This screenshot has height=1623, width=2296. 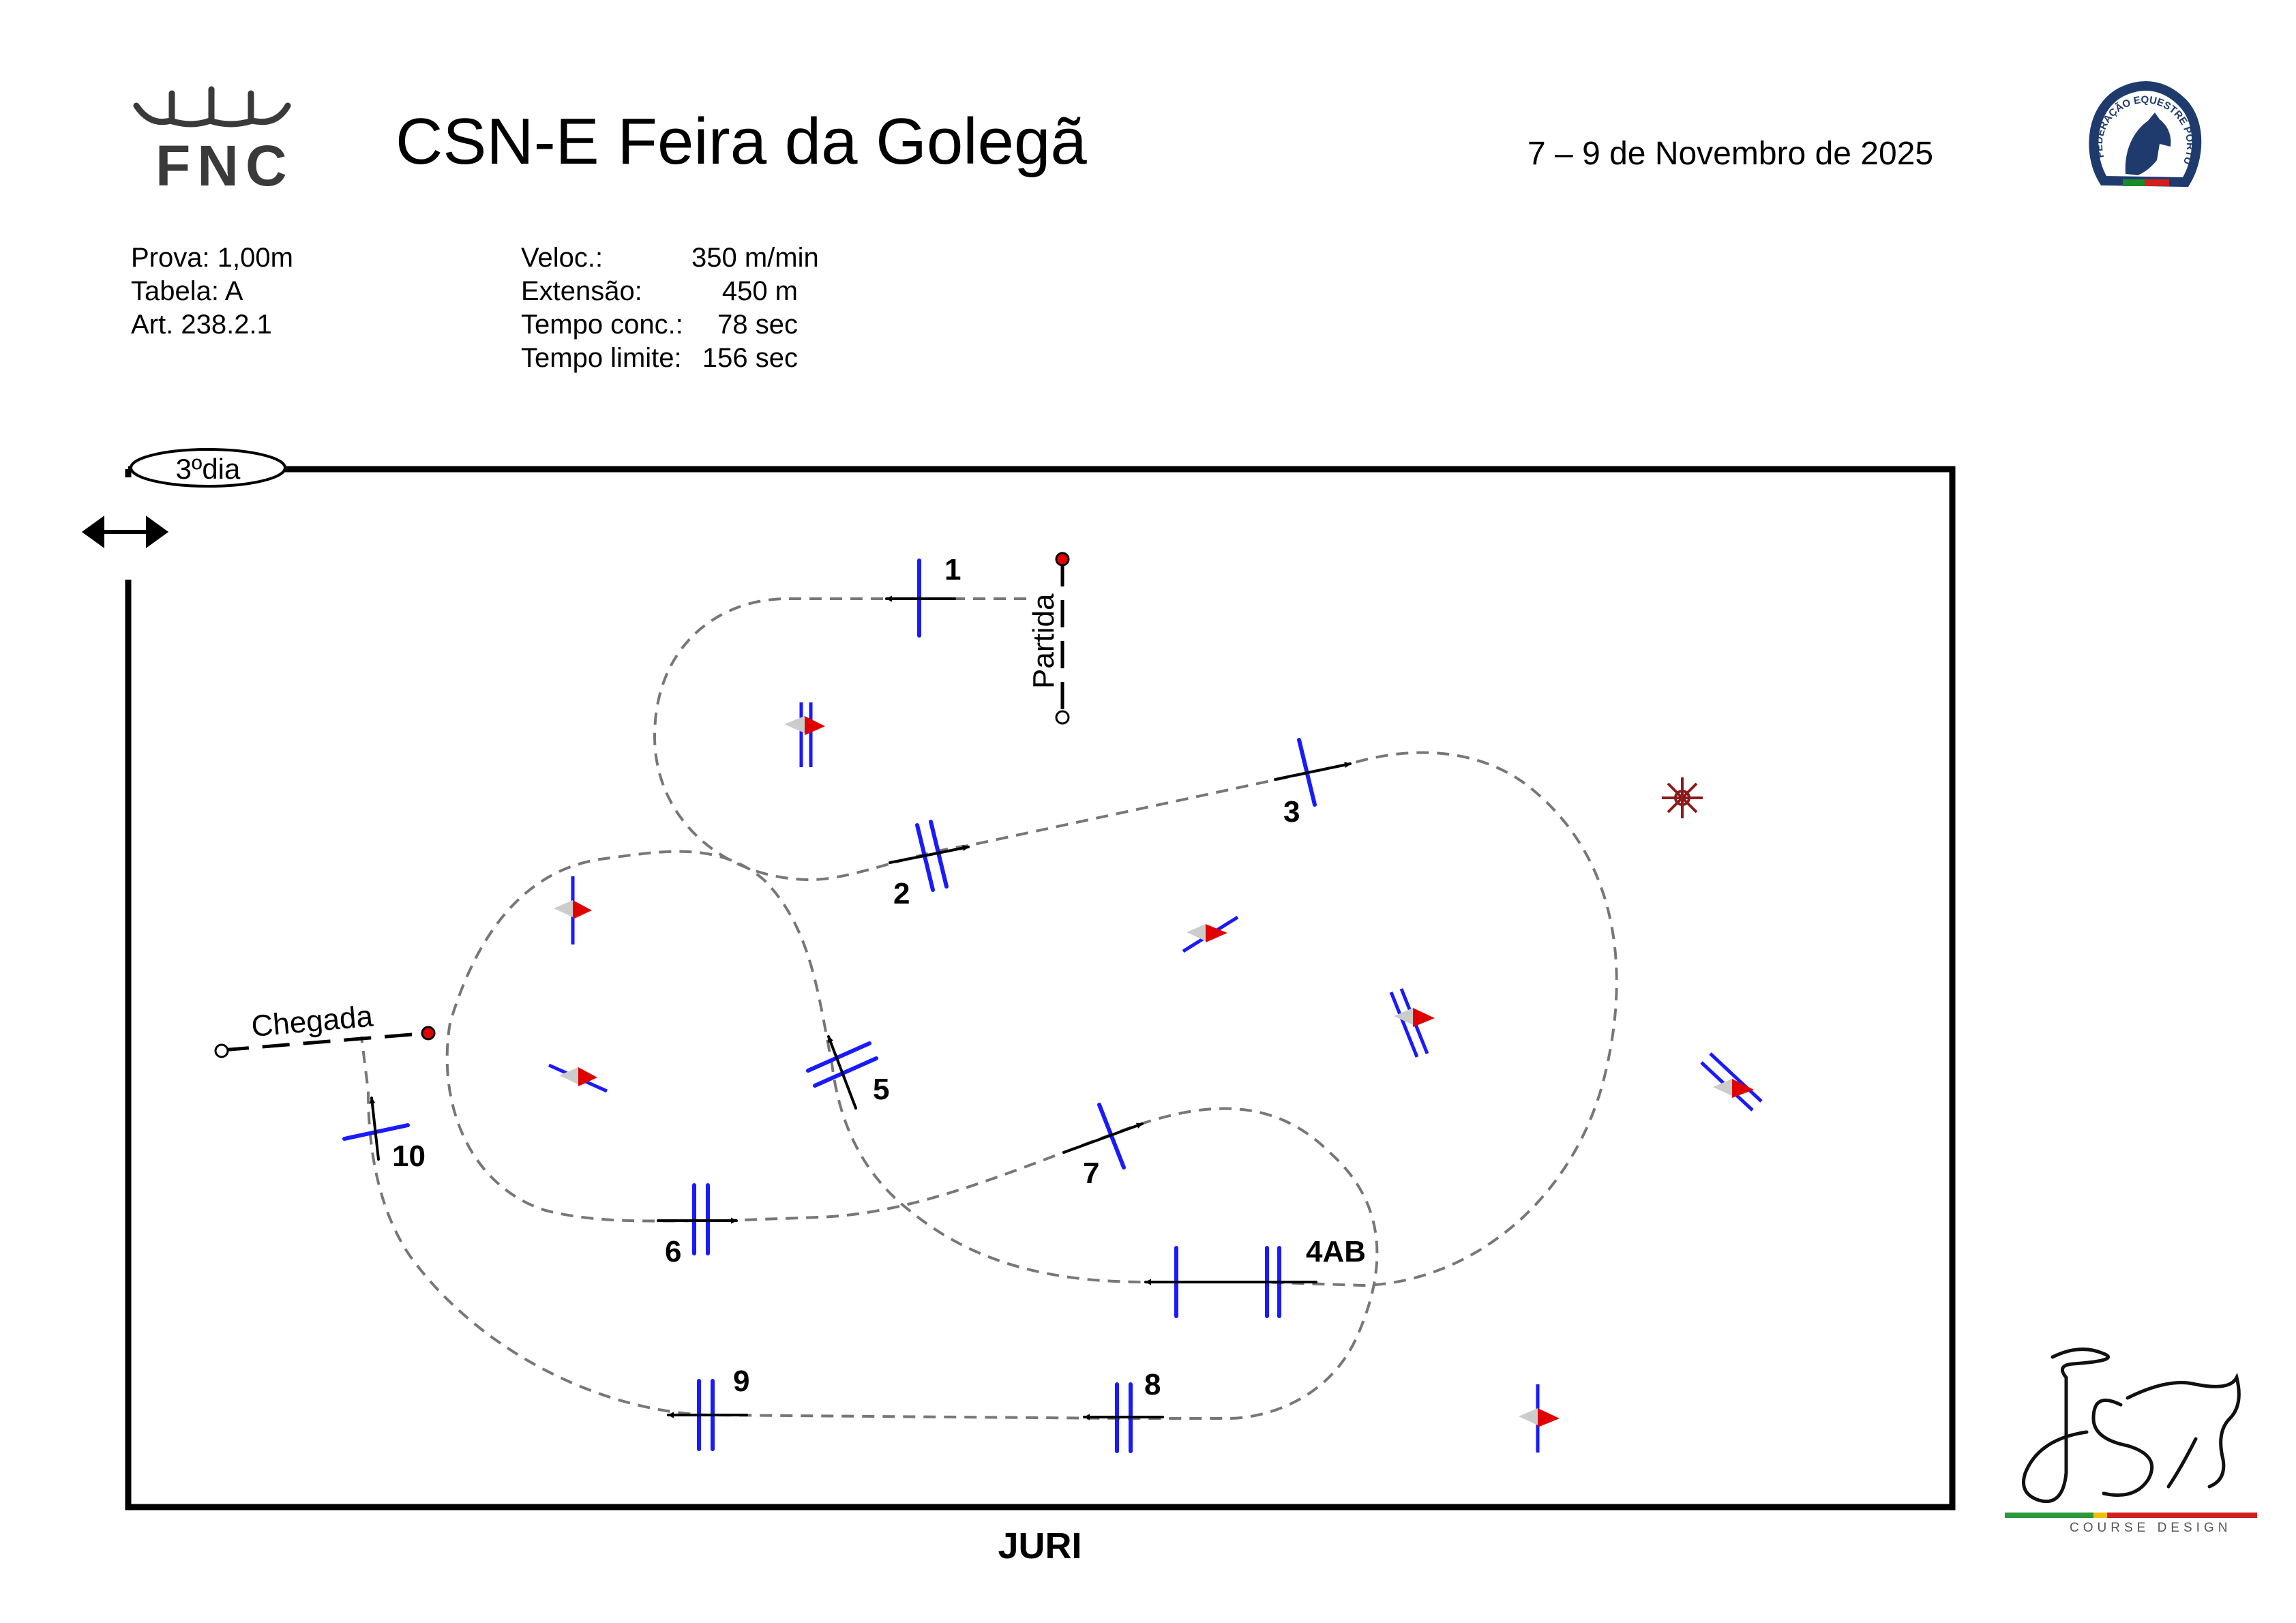 I want to click on obstacle-number: 3, so click(x=1291, y=812).